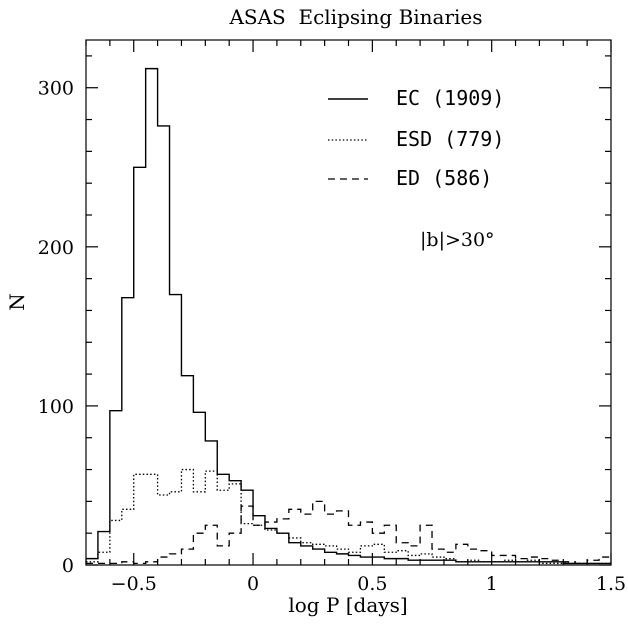 The image size is (628, 626). What do you see at coordinates (457, 240) in the screenshot?
I see `galactic-latitude-annotation: |b|>30°` at bounding box center [457, 240].